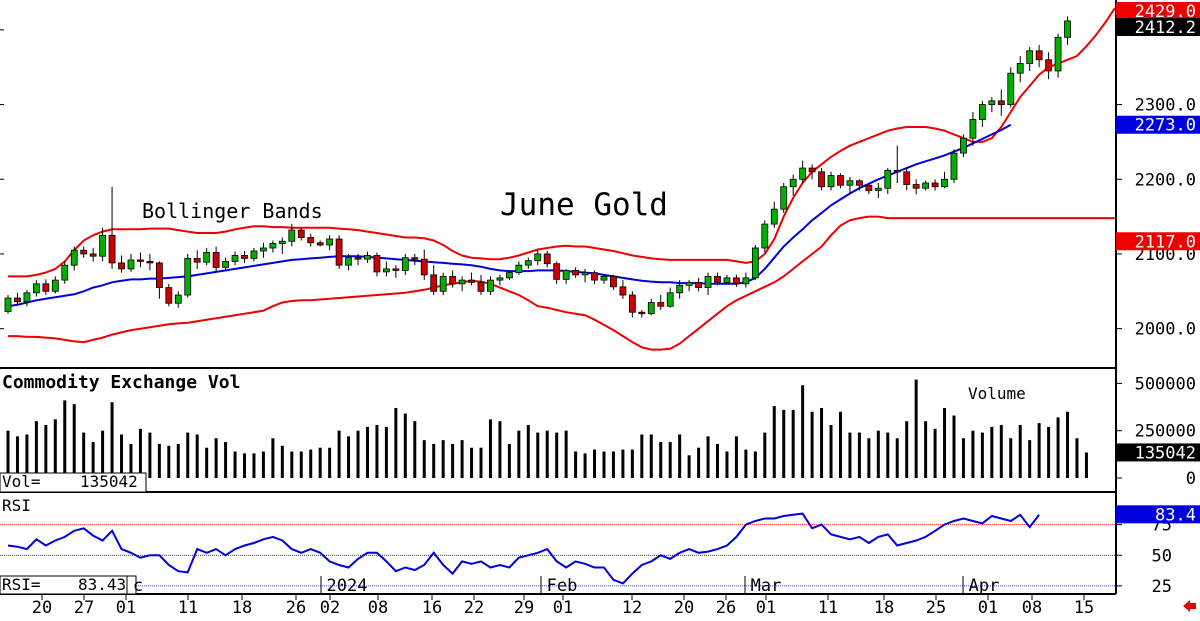  I want to click on x-month-label: Mar, so click(766, 586).